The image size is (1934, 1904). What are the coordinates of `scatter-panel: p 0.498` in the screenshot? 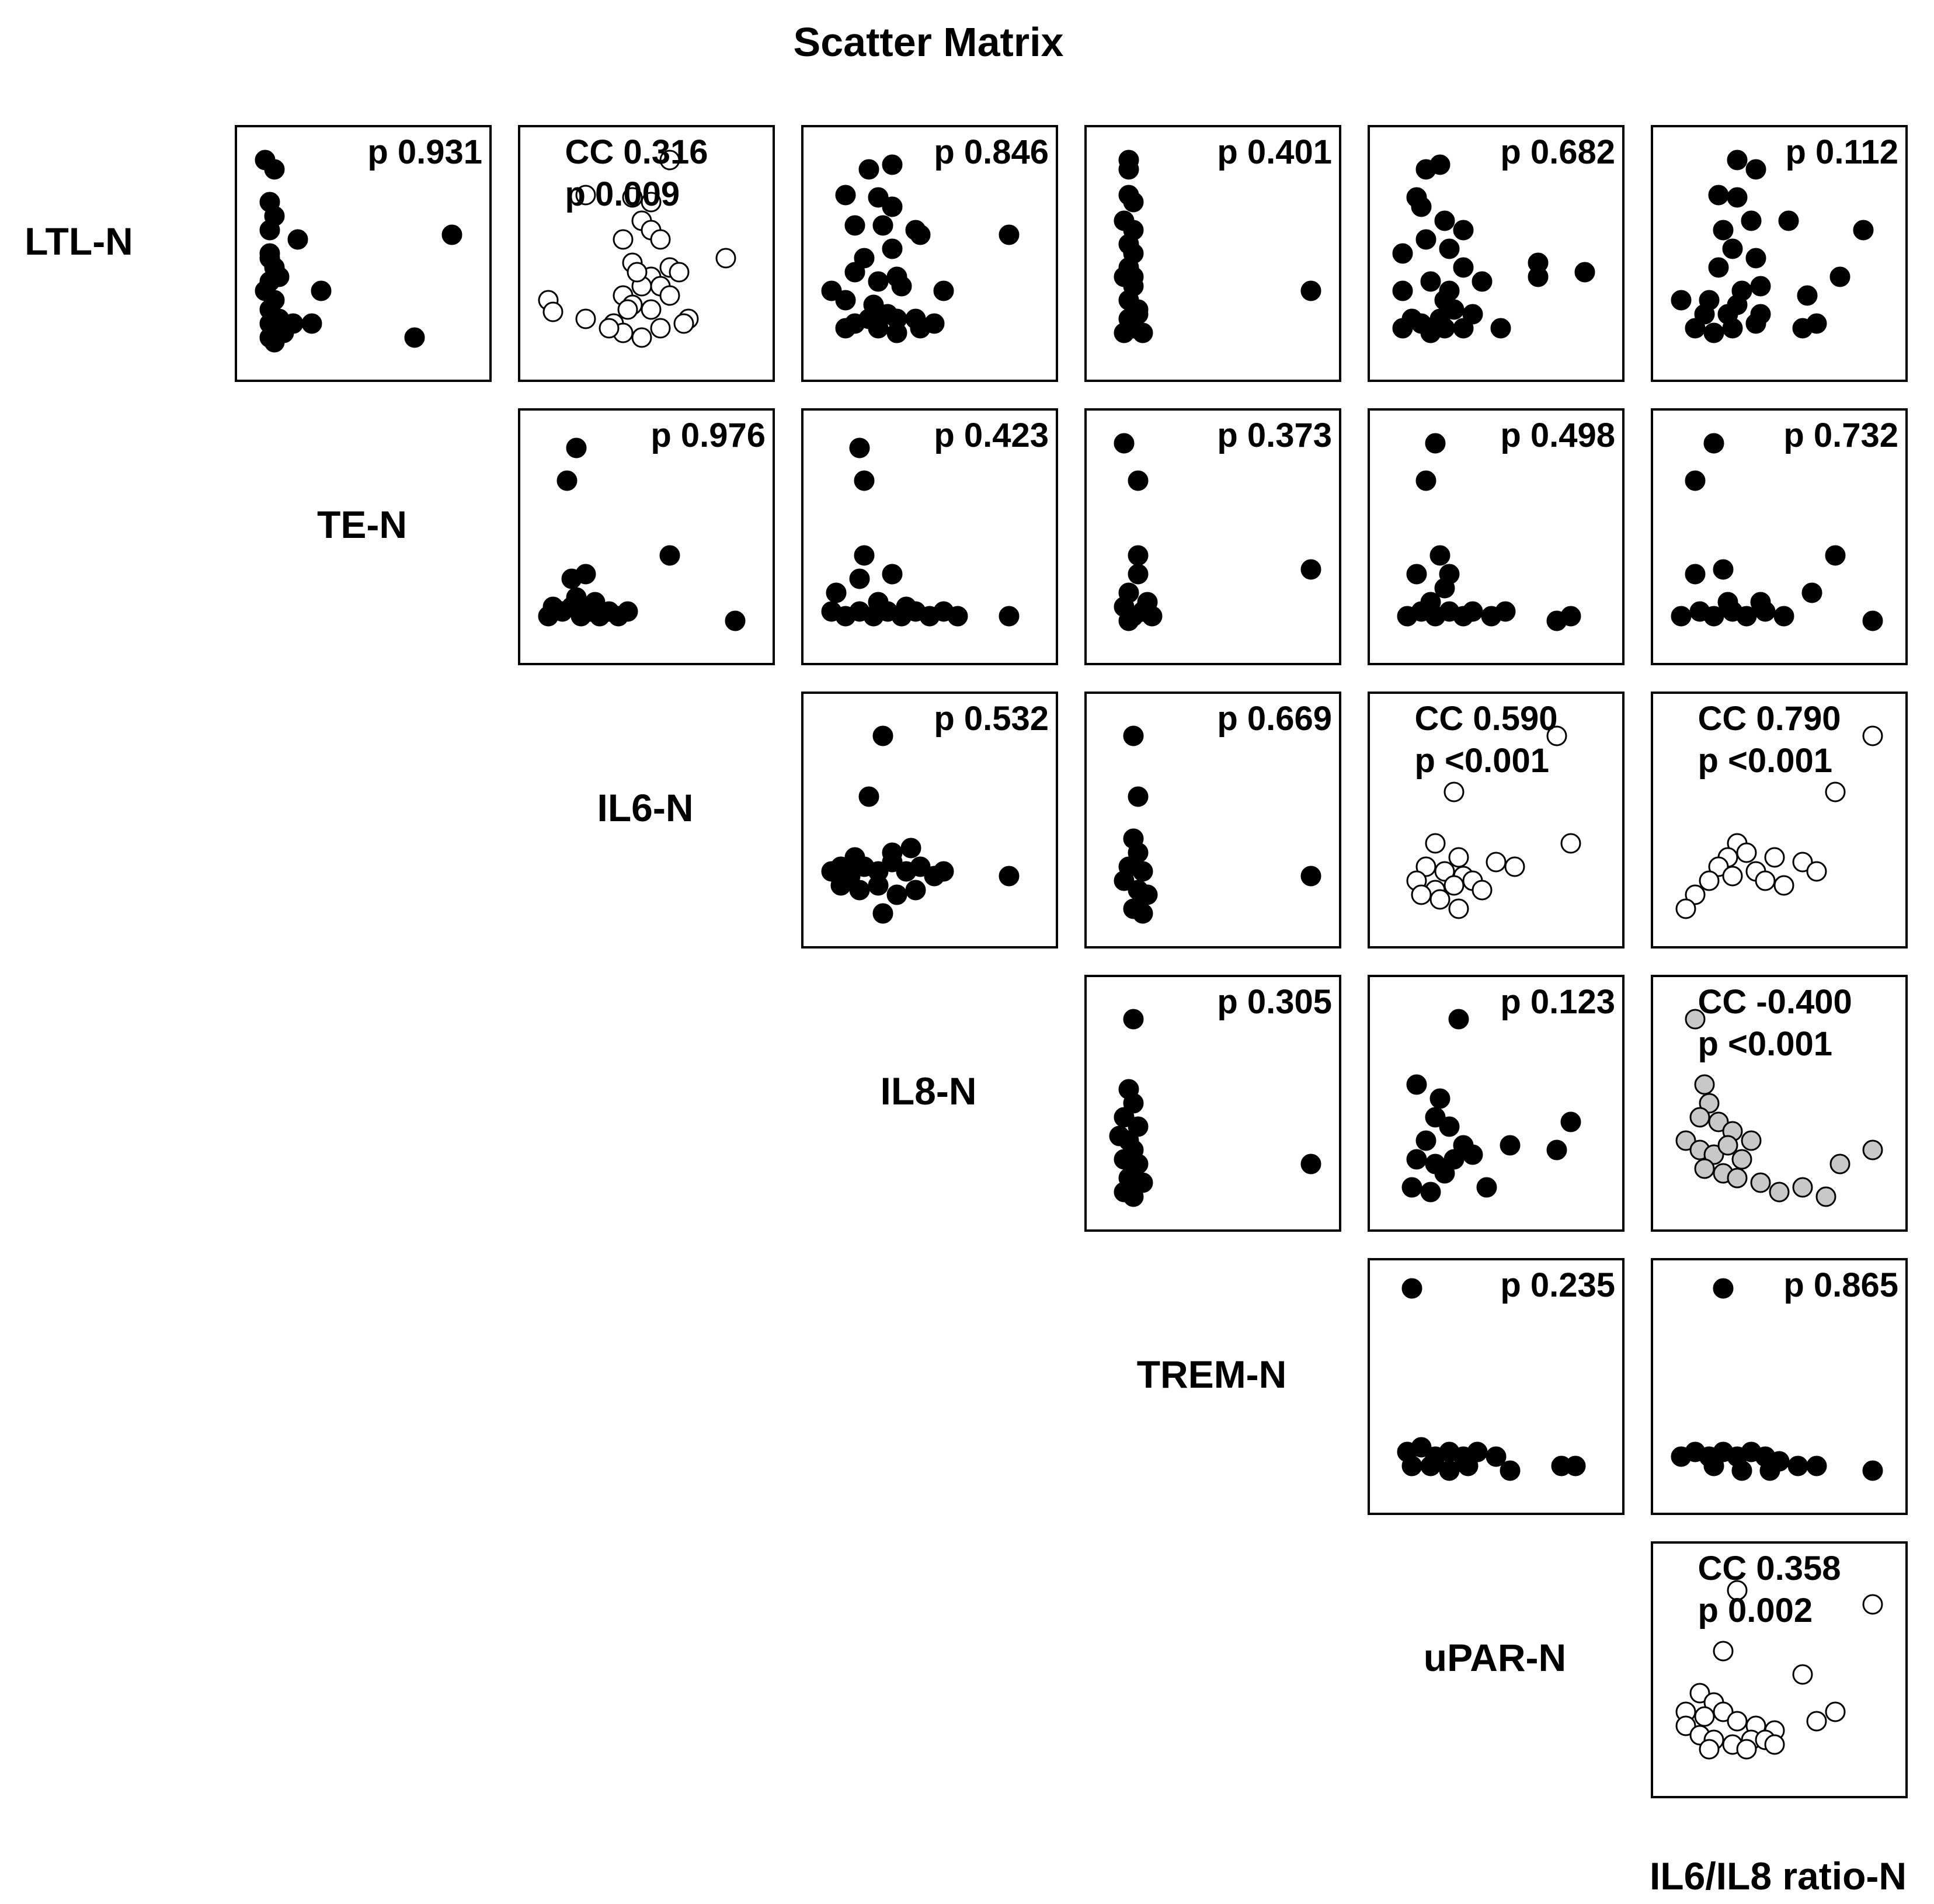 It's located at (1496, 536).